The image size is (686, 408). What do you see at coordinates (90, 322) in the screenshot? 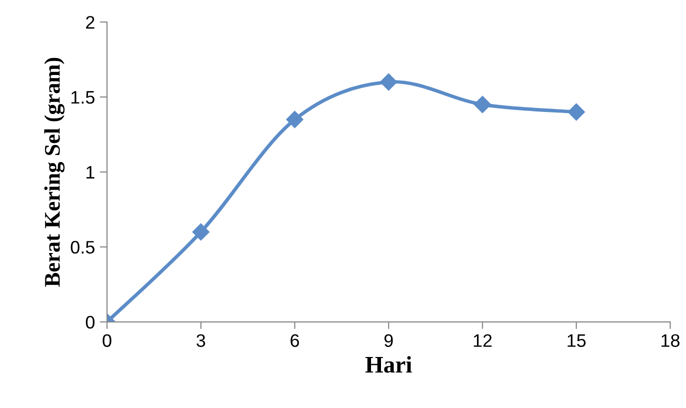
I see `y-tick-label: 0` at bounding box center [90, 322].